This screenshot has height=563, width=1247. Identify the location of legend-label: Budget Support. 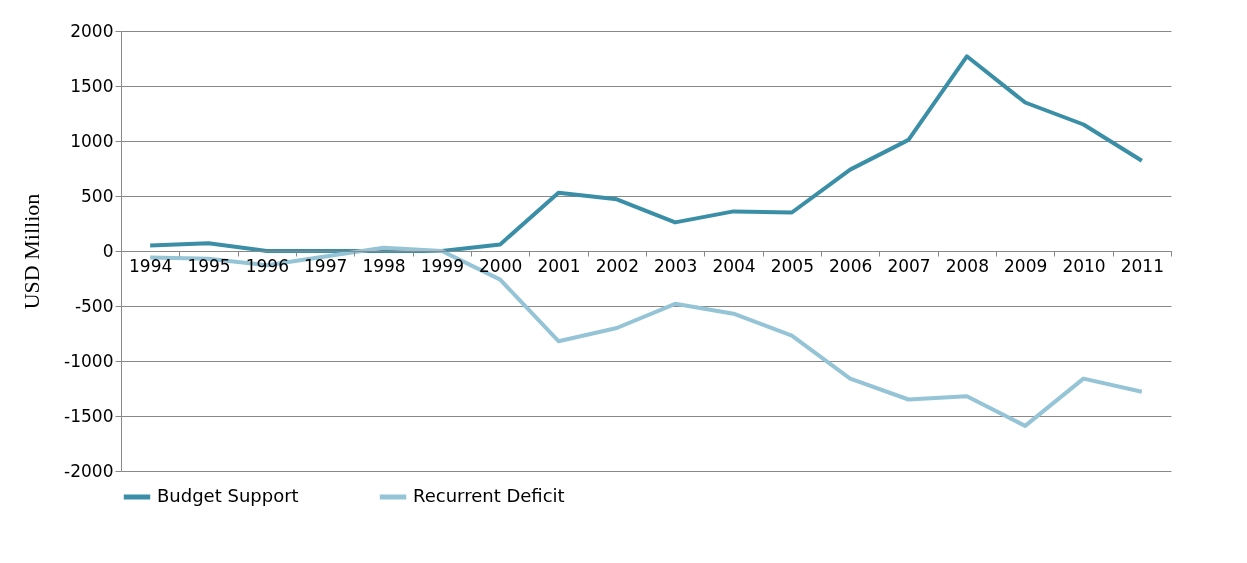
(228, 495).